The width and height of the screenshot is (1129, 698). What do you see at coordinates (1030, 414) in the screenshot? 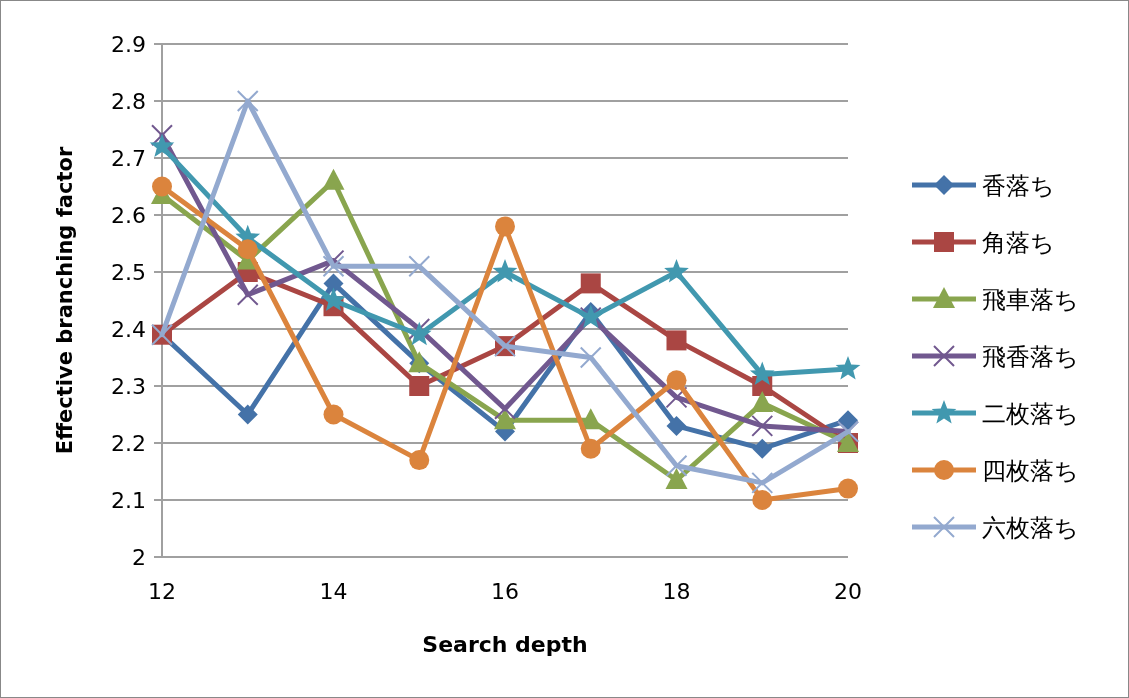
I see `legend-label: 二枚落ち` at bounding box center [1030, 414].